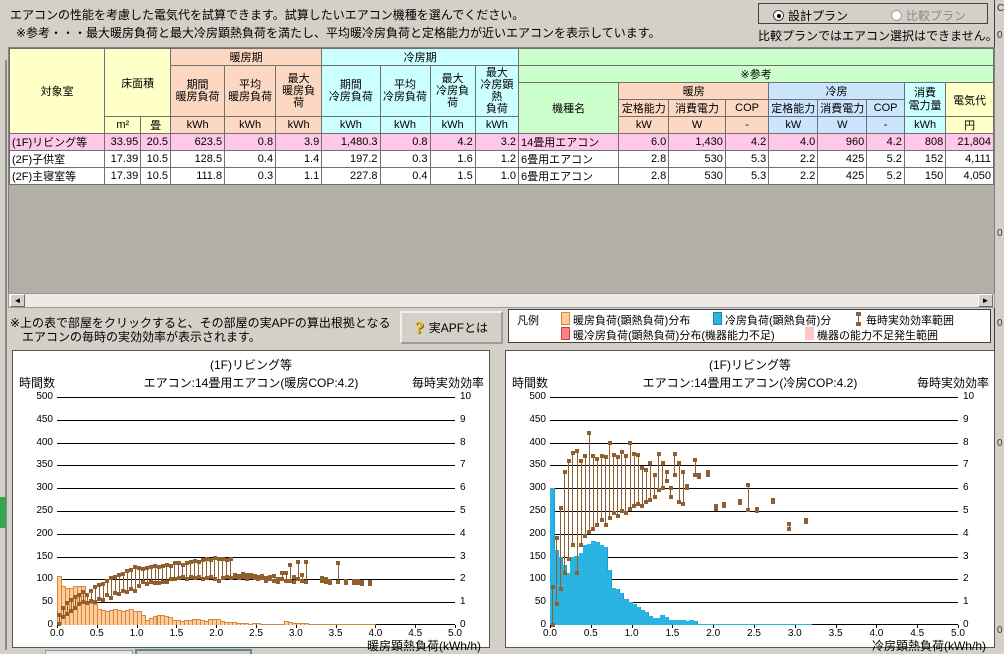  Describe the element at coordinates (842, 142) in the screenshot. I see `value-cell: 960` at that location.